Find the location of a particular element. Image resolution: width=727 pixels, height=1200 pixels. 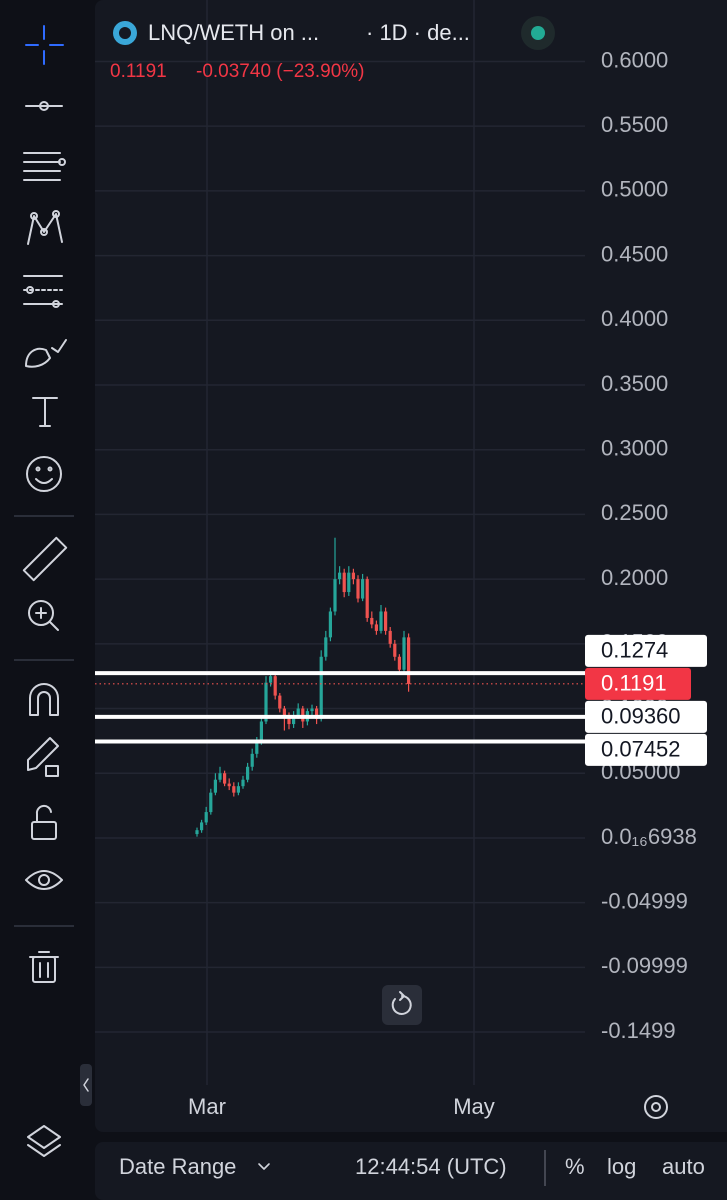

lock-tool is located at coordinates (44, 822).